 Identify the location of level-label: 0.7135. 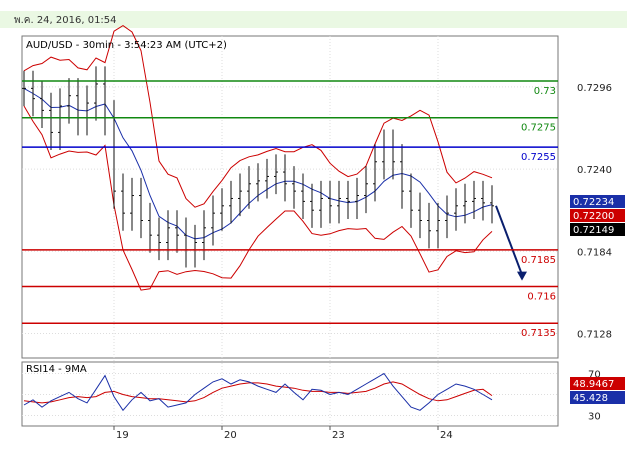
(538, 333).